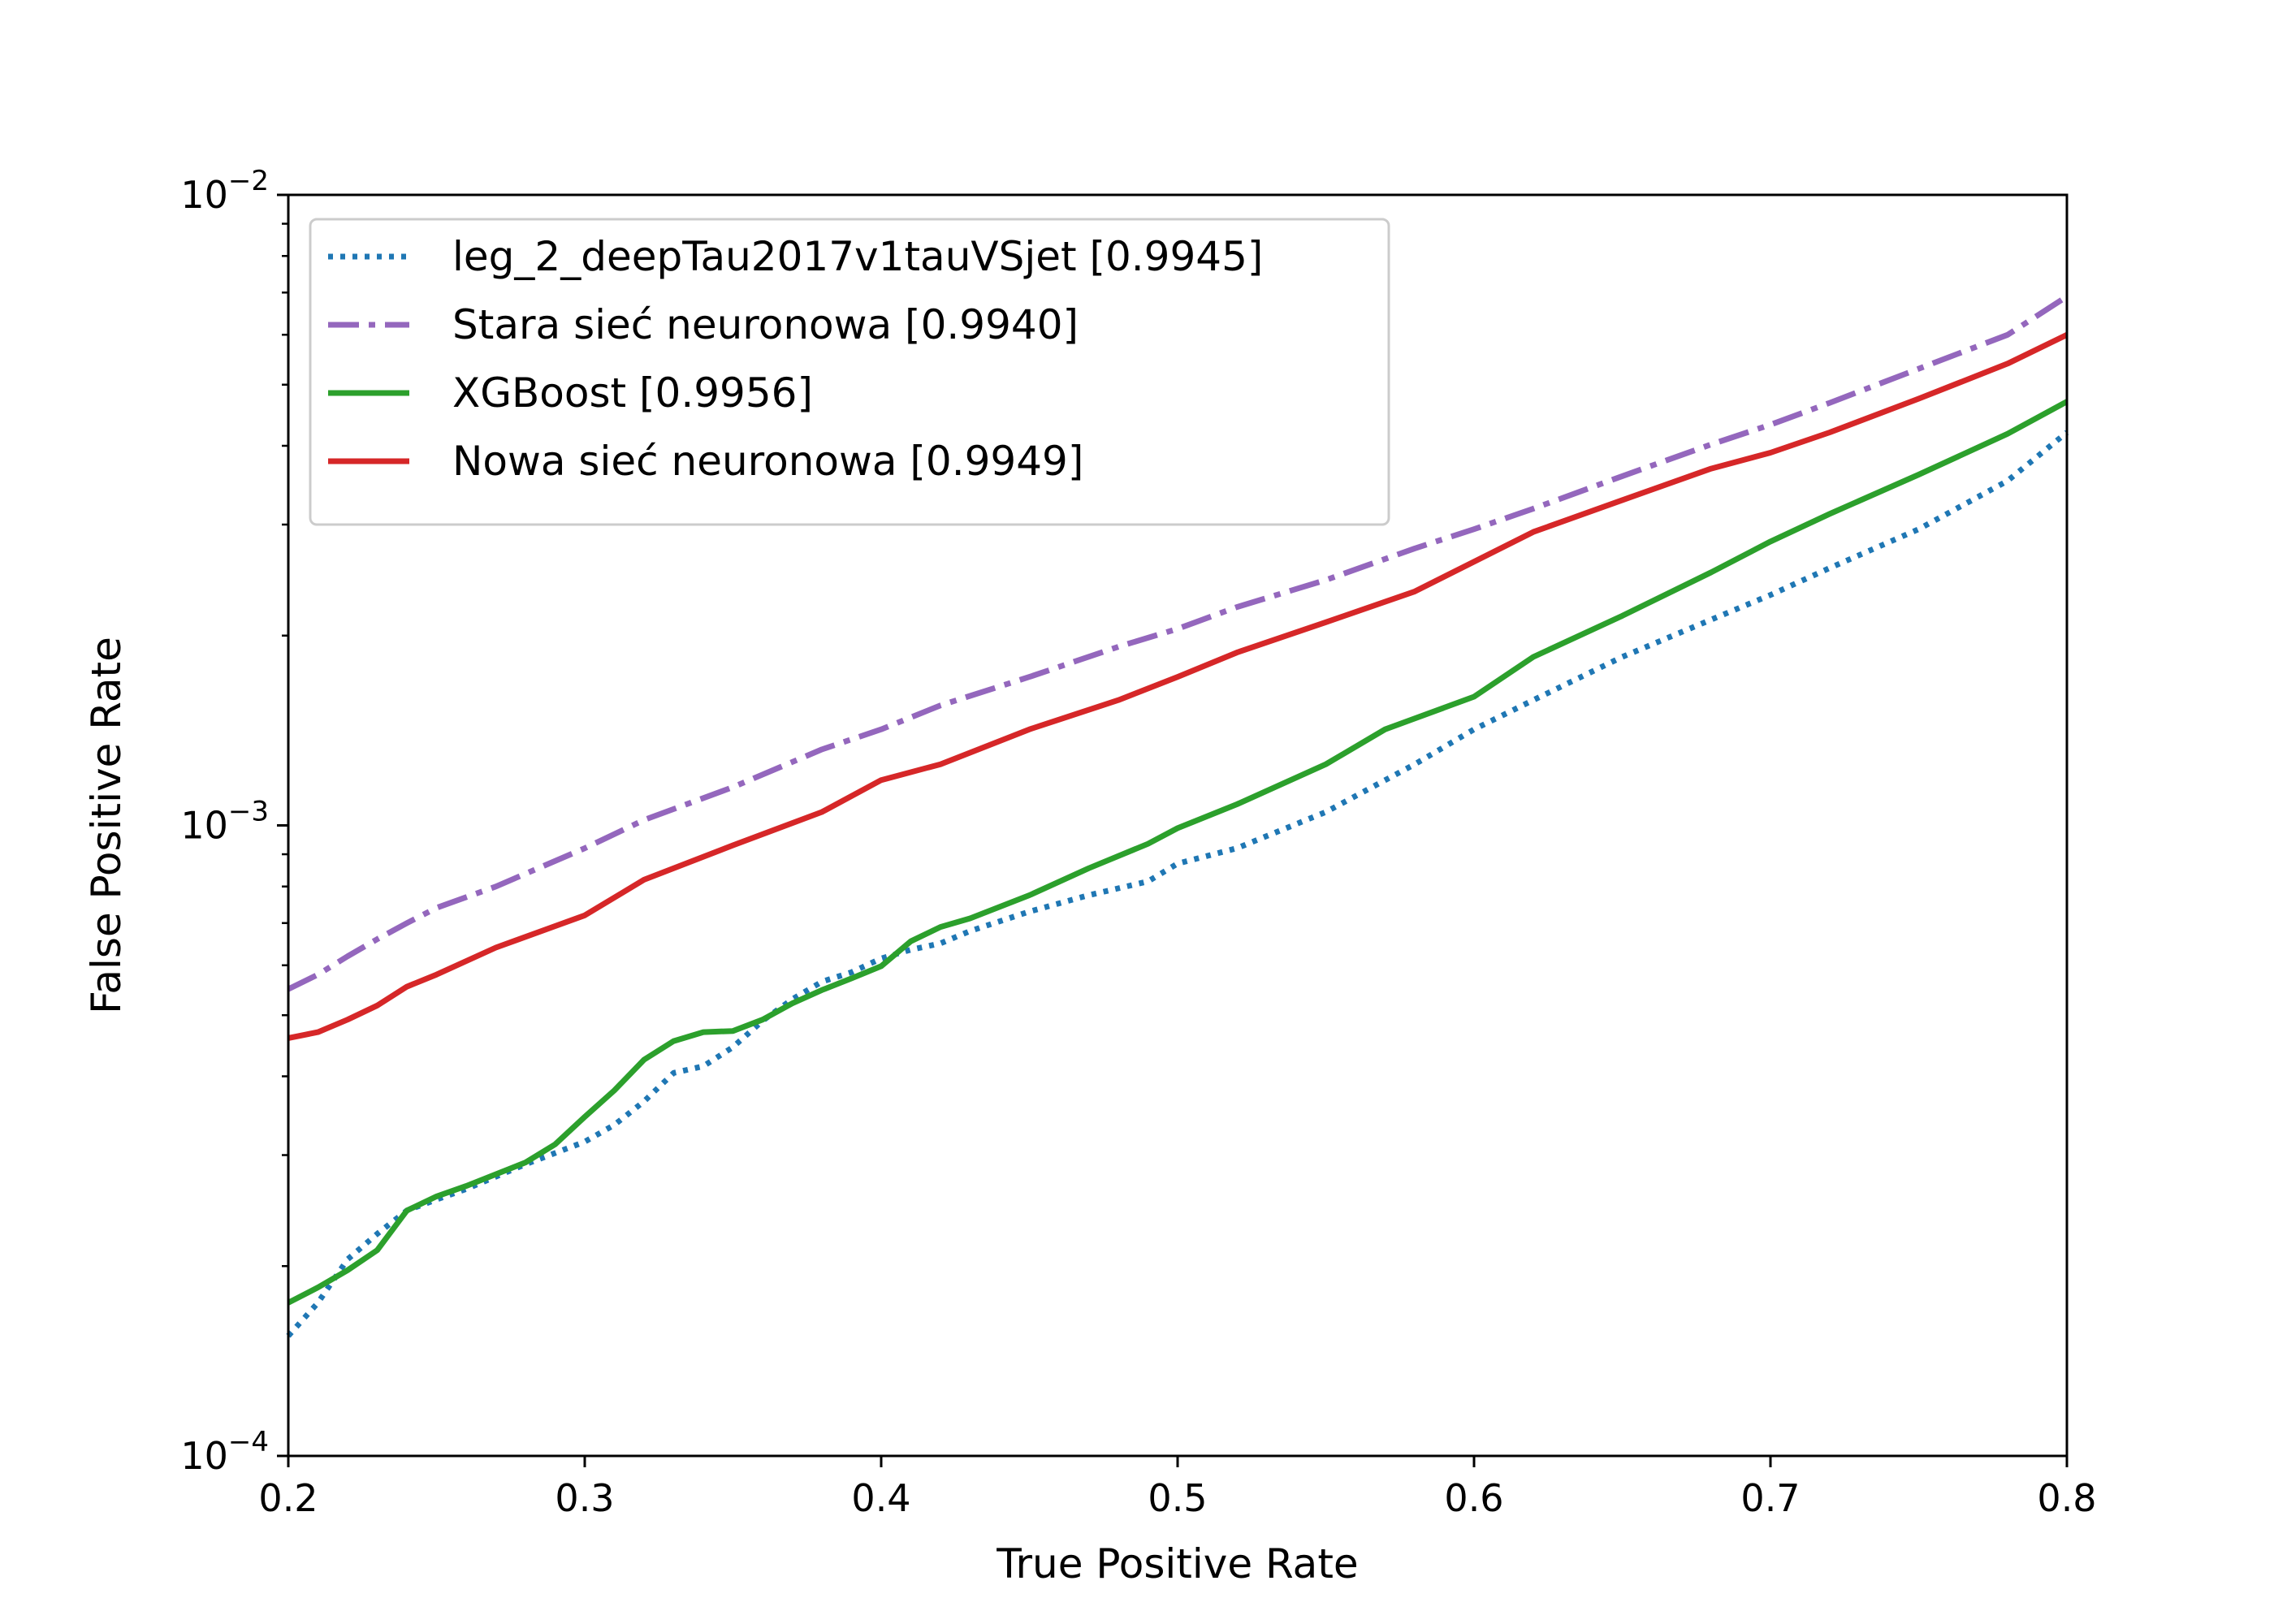  I want to click on legend-box, so click(849, 372).